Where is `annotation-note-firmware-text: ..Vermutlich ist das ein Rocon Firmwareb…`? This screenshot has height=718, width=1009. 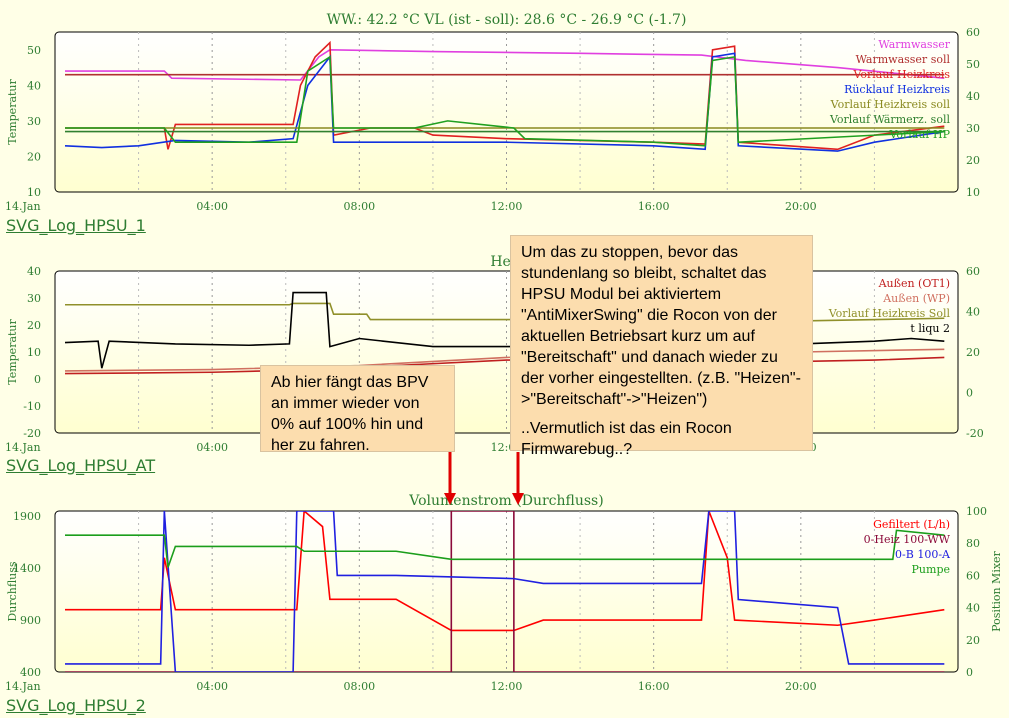
annotation-note-firmware-text: ..Vermutlich ist das ein Rocon Firmwareb… is located at coordinates (626, 439).